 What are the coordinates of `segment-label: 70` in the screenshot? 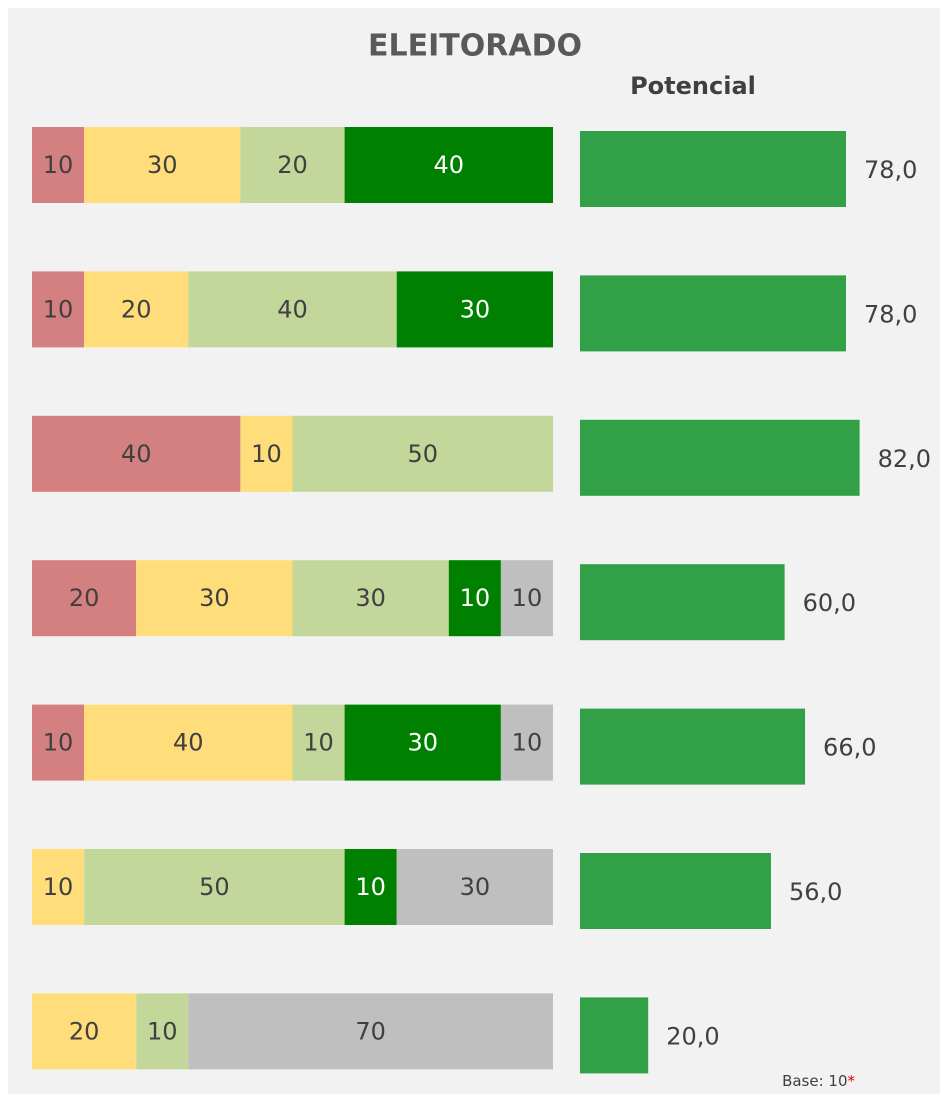 It's located at (370, 1031).